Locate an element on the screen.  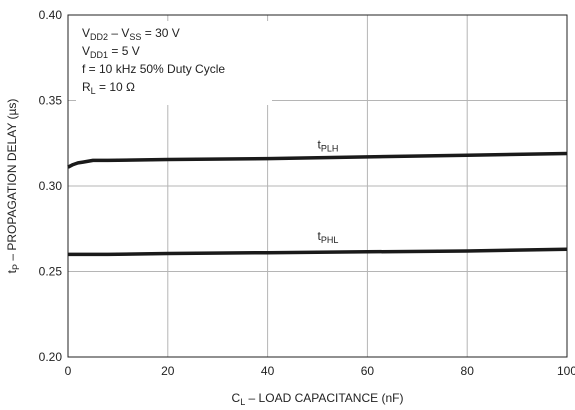
annotation-part: L is located at coordinates (93, 91).